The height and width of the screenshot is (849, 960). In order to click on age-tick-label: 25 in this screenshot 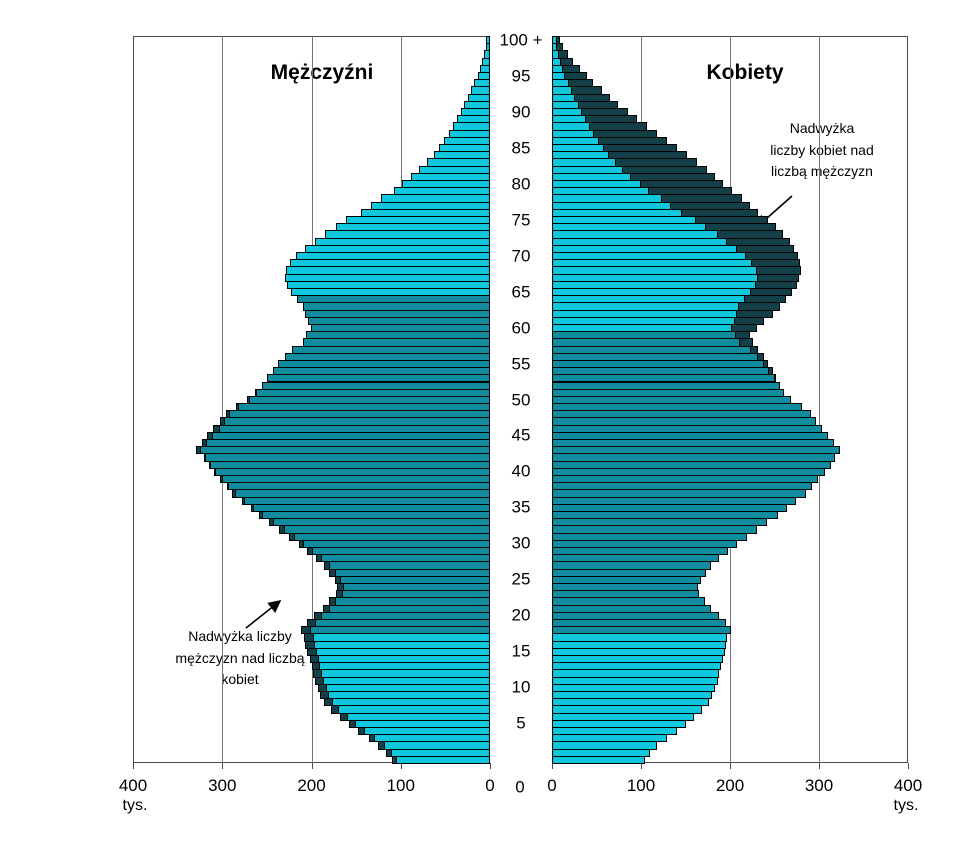, I will do `click(521, 579)`.